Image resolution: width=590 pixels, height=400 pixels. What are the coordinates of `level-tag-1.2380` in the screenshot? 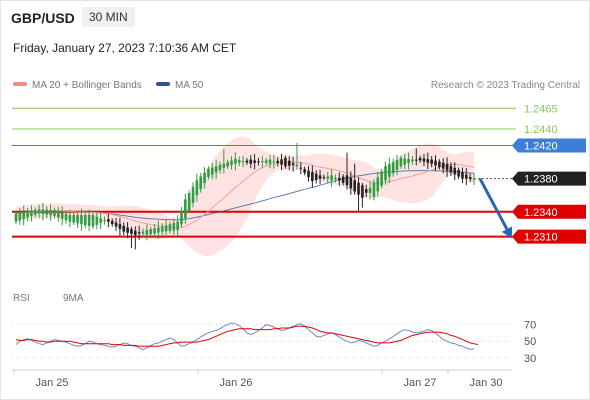 It's located at (549, 178).